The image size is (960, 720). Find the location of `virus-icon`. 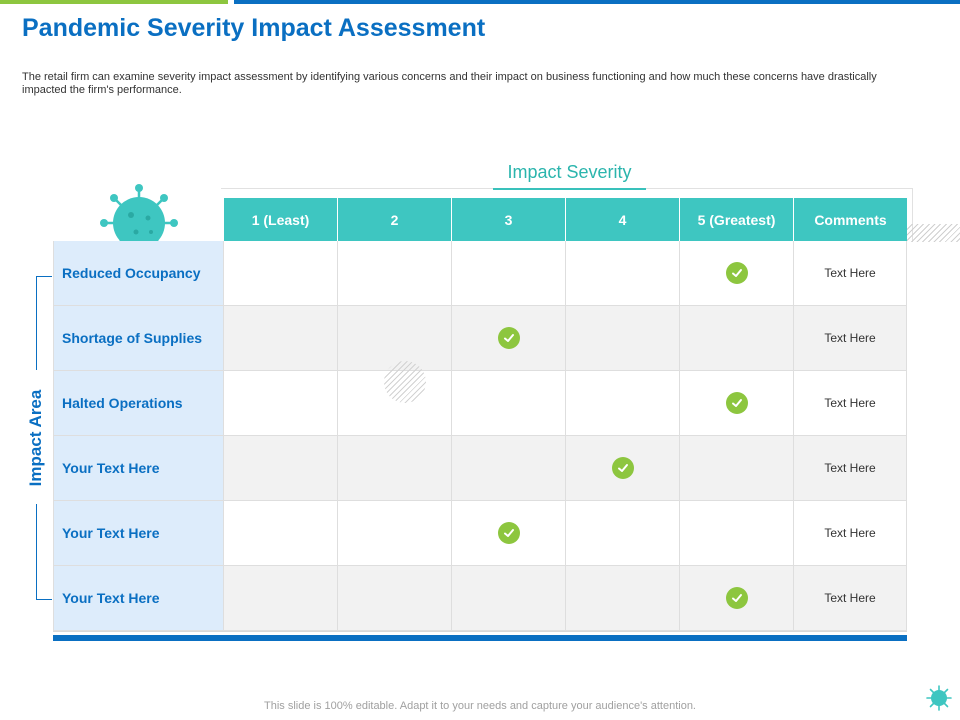

virus-icon is located at coordinates (139, 213).